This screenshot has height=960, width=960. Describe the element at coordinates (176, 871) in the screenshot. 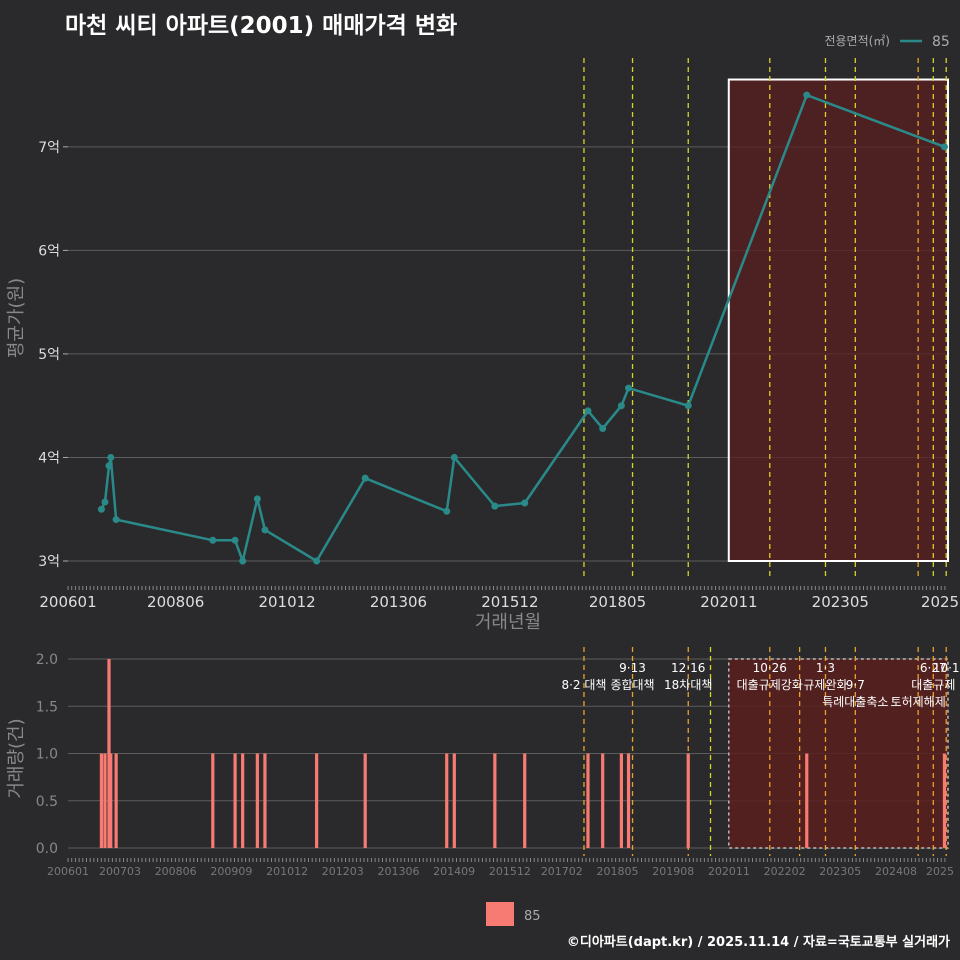

I see `volume-x-tick-label: 200806` at that location.